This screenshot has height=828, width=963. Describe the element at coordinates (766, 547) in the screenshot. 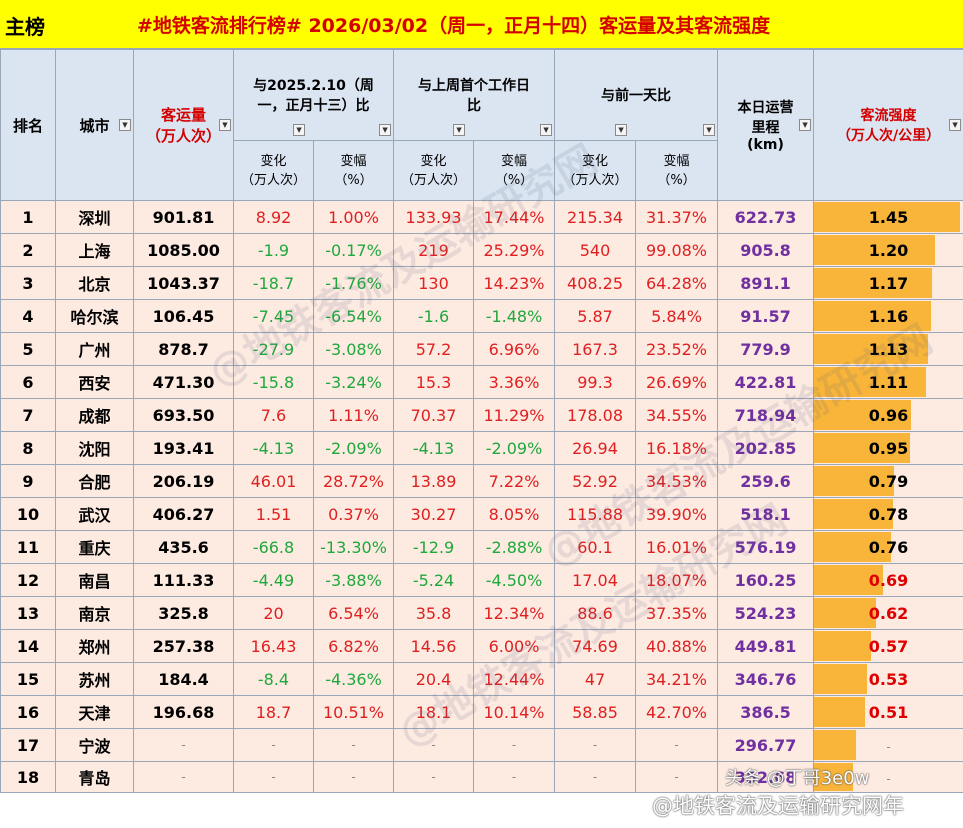

I see `mileage-cell: 576.19` at that location.